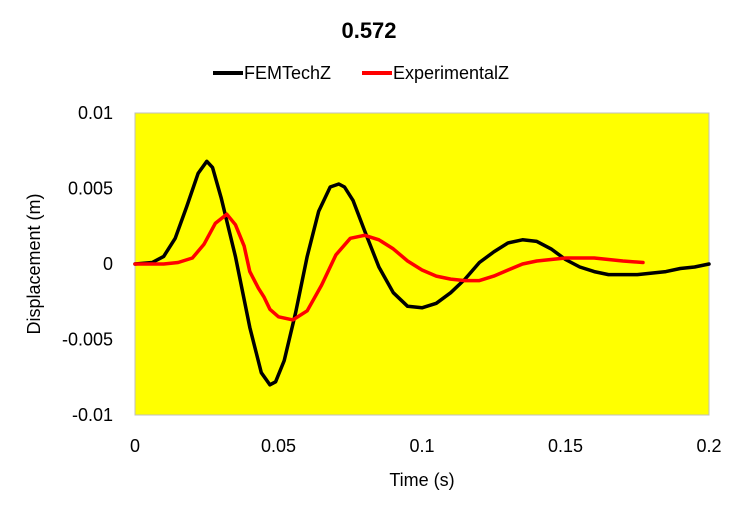  I want to click on legend-label-experimentalz: ExperimentalZ, so click(451, 73).